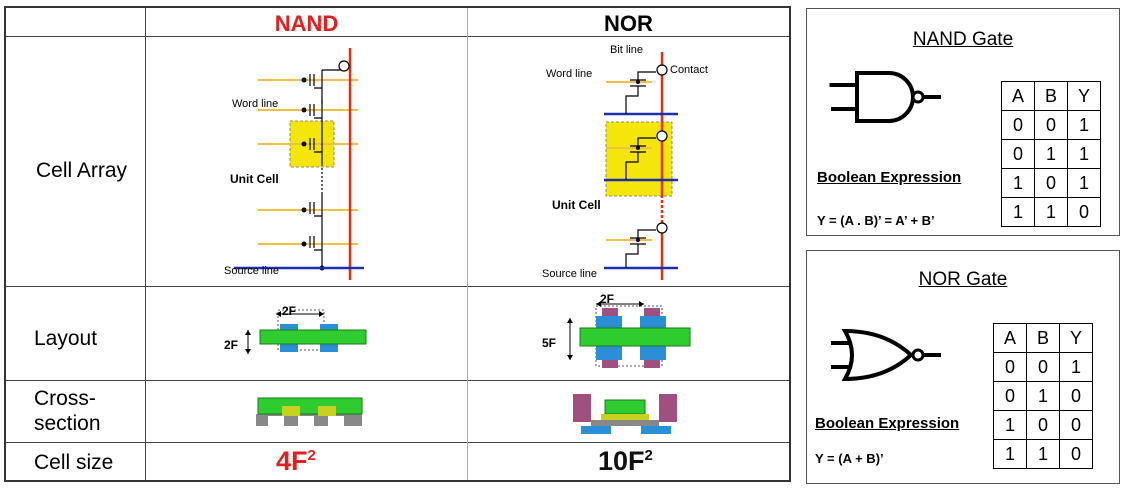  Describe the element at coordinates (1084, 96) in the screenshot. I see `nand-header-y: Y` at that location.